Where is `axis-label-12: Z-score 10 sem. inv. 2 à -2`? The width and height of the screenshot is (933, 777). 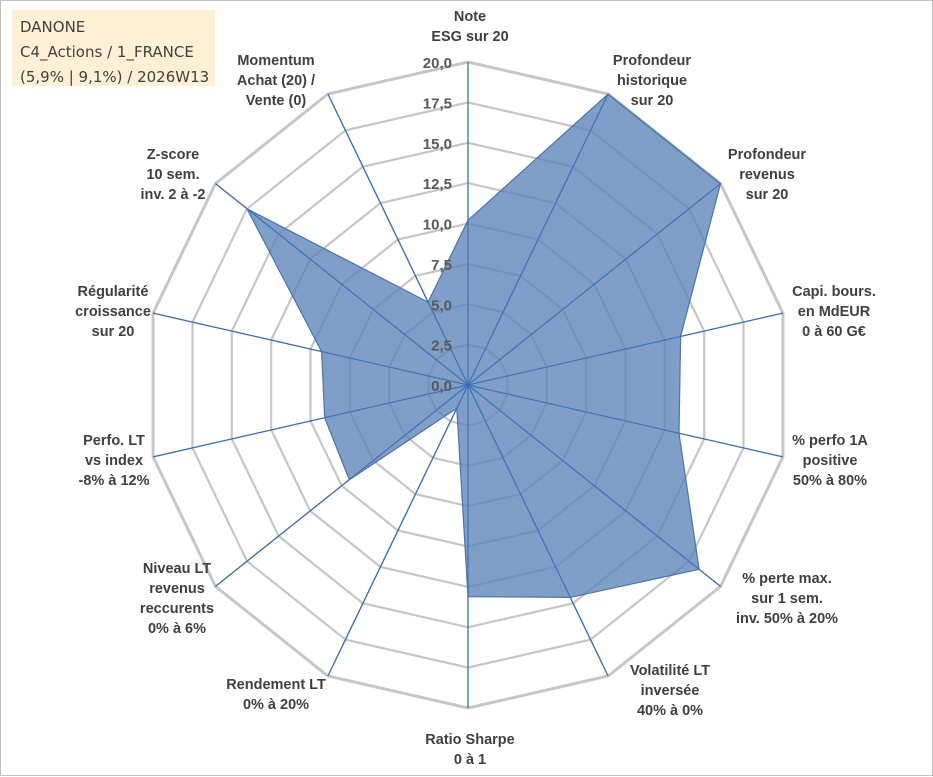 axis-label-12: Z-score 10 sem. inv. 2 à -2 is located at coordinates (172, 175).